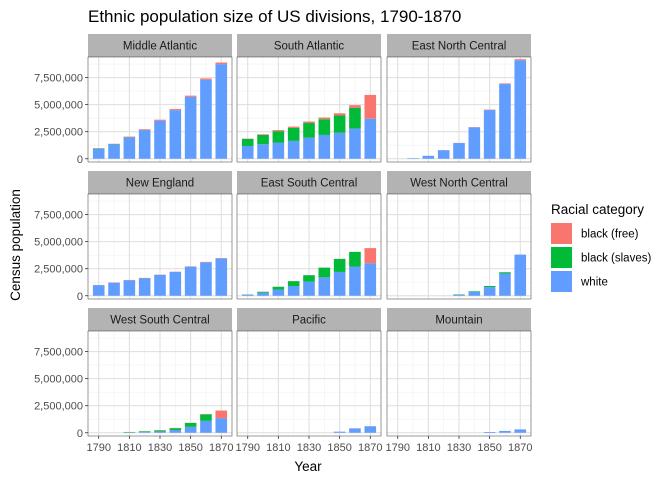 The height and width of the screenshot is (480, 672). I want to click on facet-strip-label: West North Central, so click(459, 184).